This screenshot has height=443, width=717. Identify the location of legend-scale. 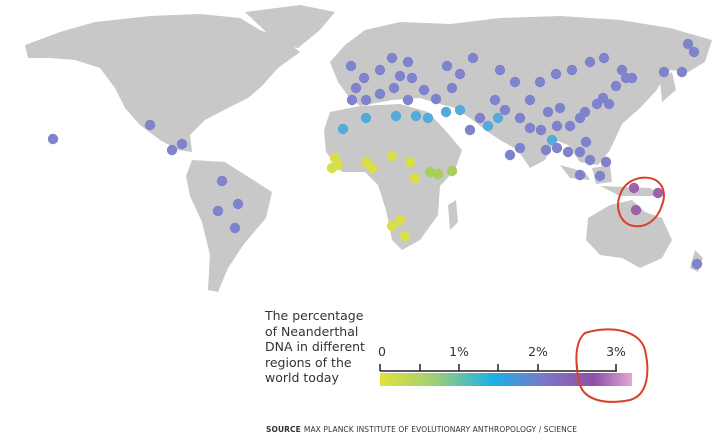
(505, 375).